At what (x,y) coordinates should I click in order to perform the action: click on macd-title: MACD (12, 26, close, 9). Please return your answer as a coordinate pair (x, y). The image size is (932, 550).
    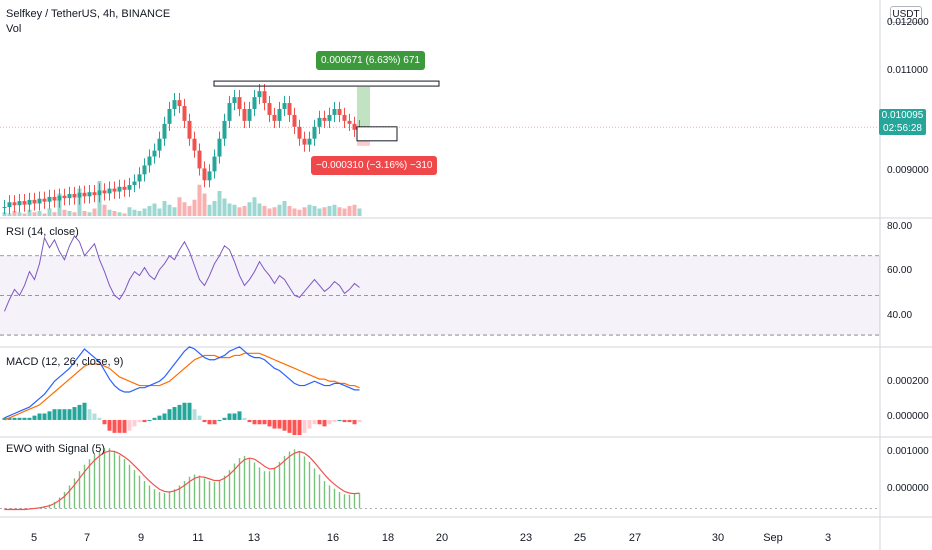
    Looking at the image, I should click on (65, 362).